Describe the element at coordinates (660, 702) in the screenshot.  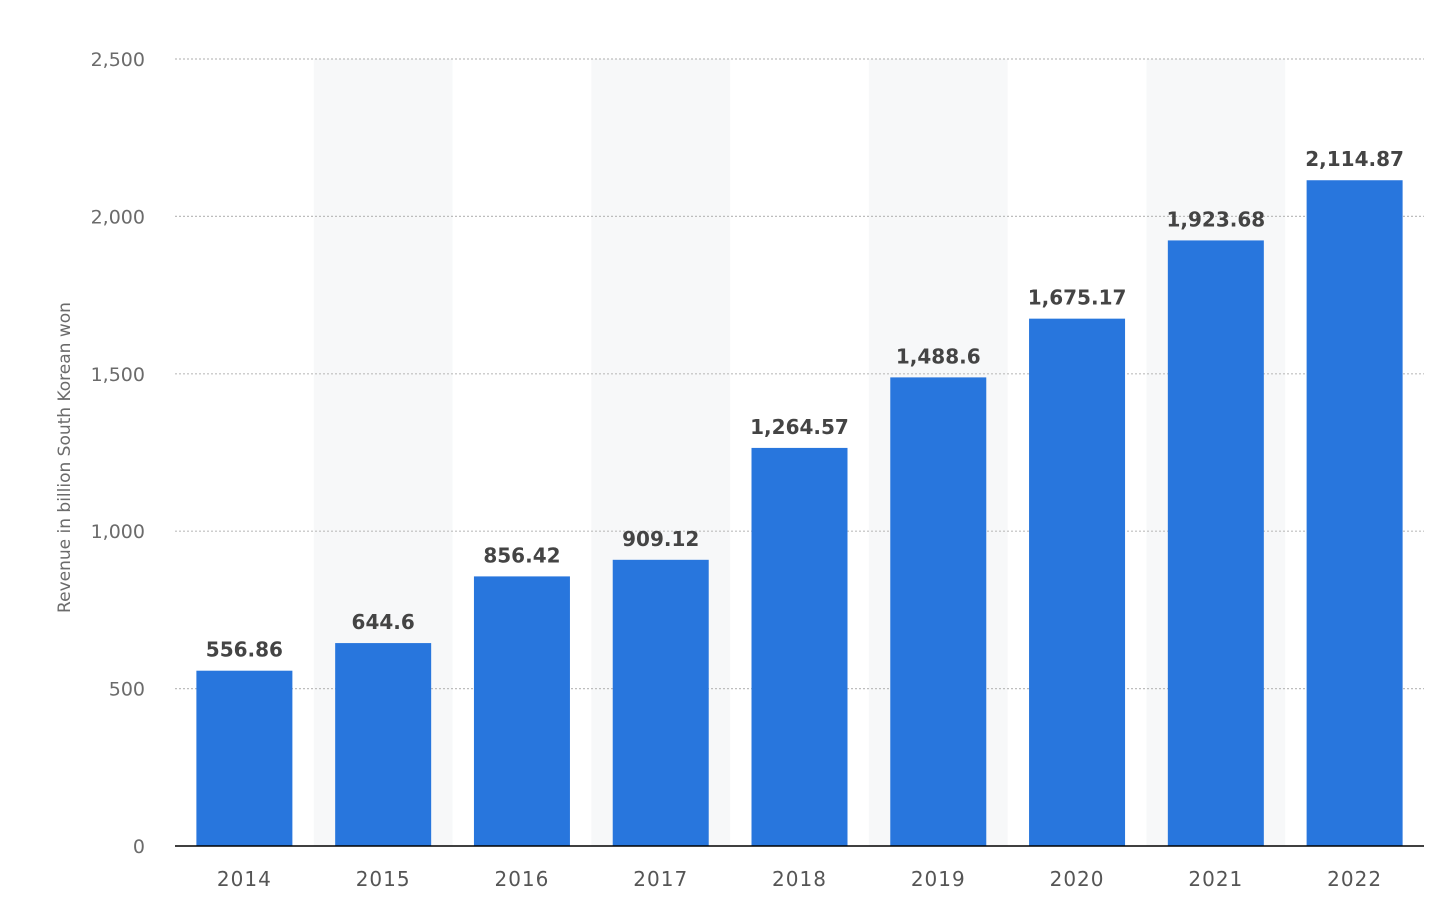
I see `bar-2017` at that location.